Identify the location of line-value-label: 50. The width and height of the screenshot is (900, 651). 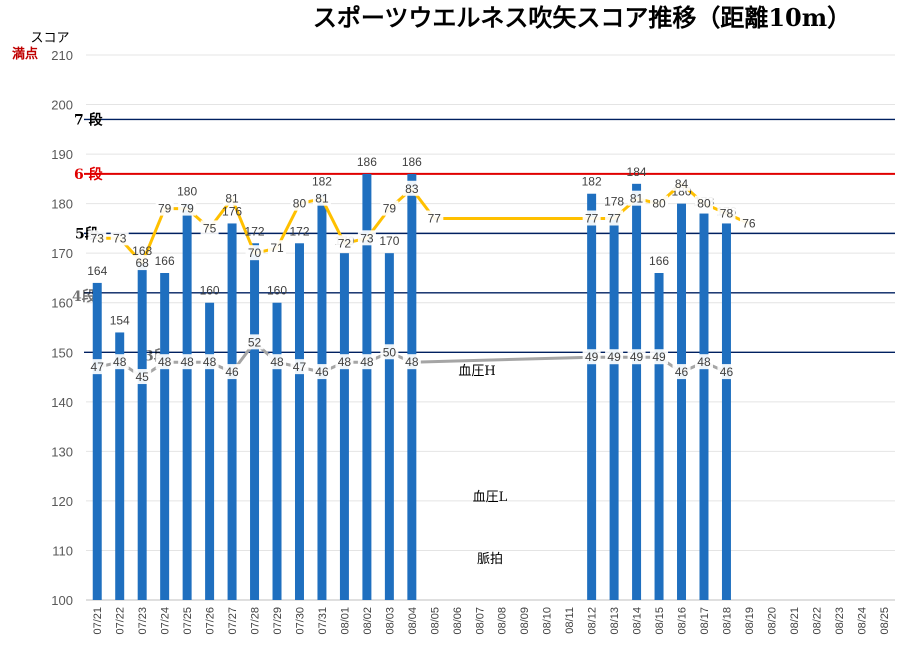
(390, 352).